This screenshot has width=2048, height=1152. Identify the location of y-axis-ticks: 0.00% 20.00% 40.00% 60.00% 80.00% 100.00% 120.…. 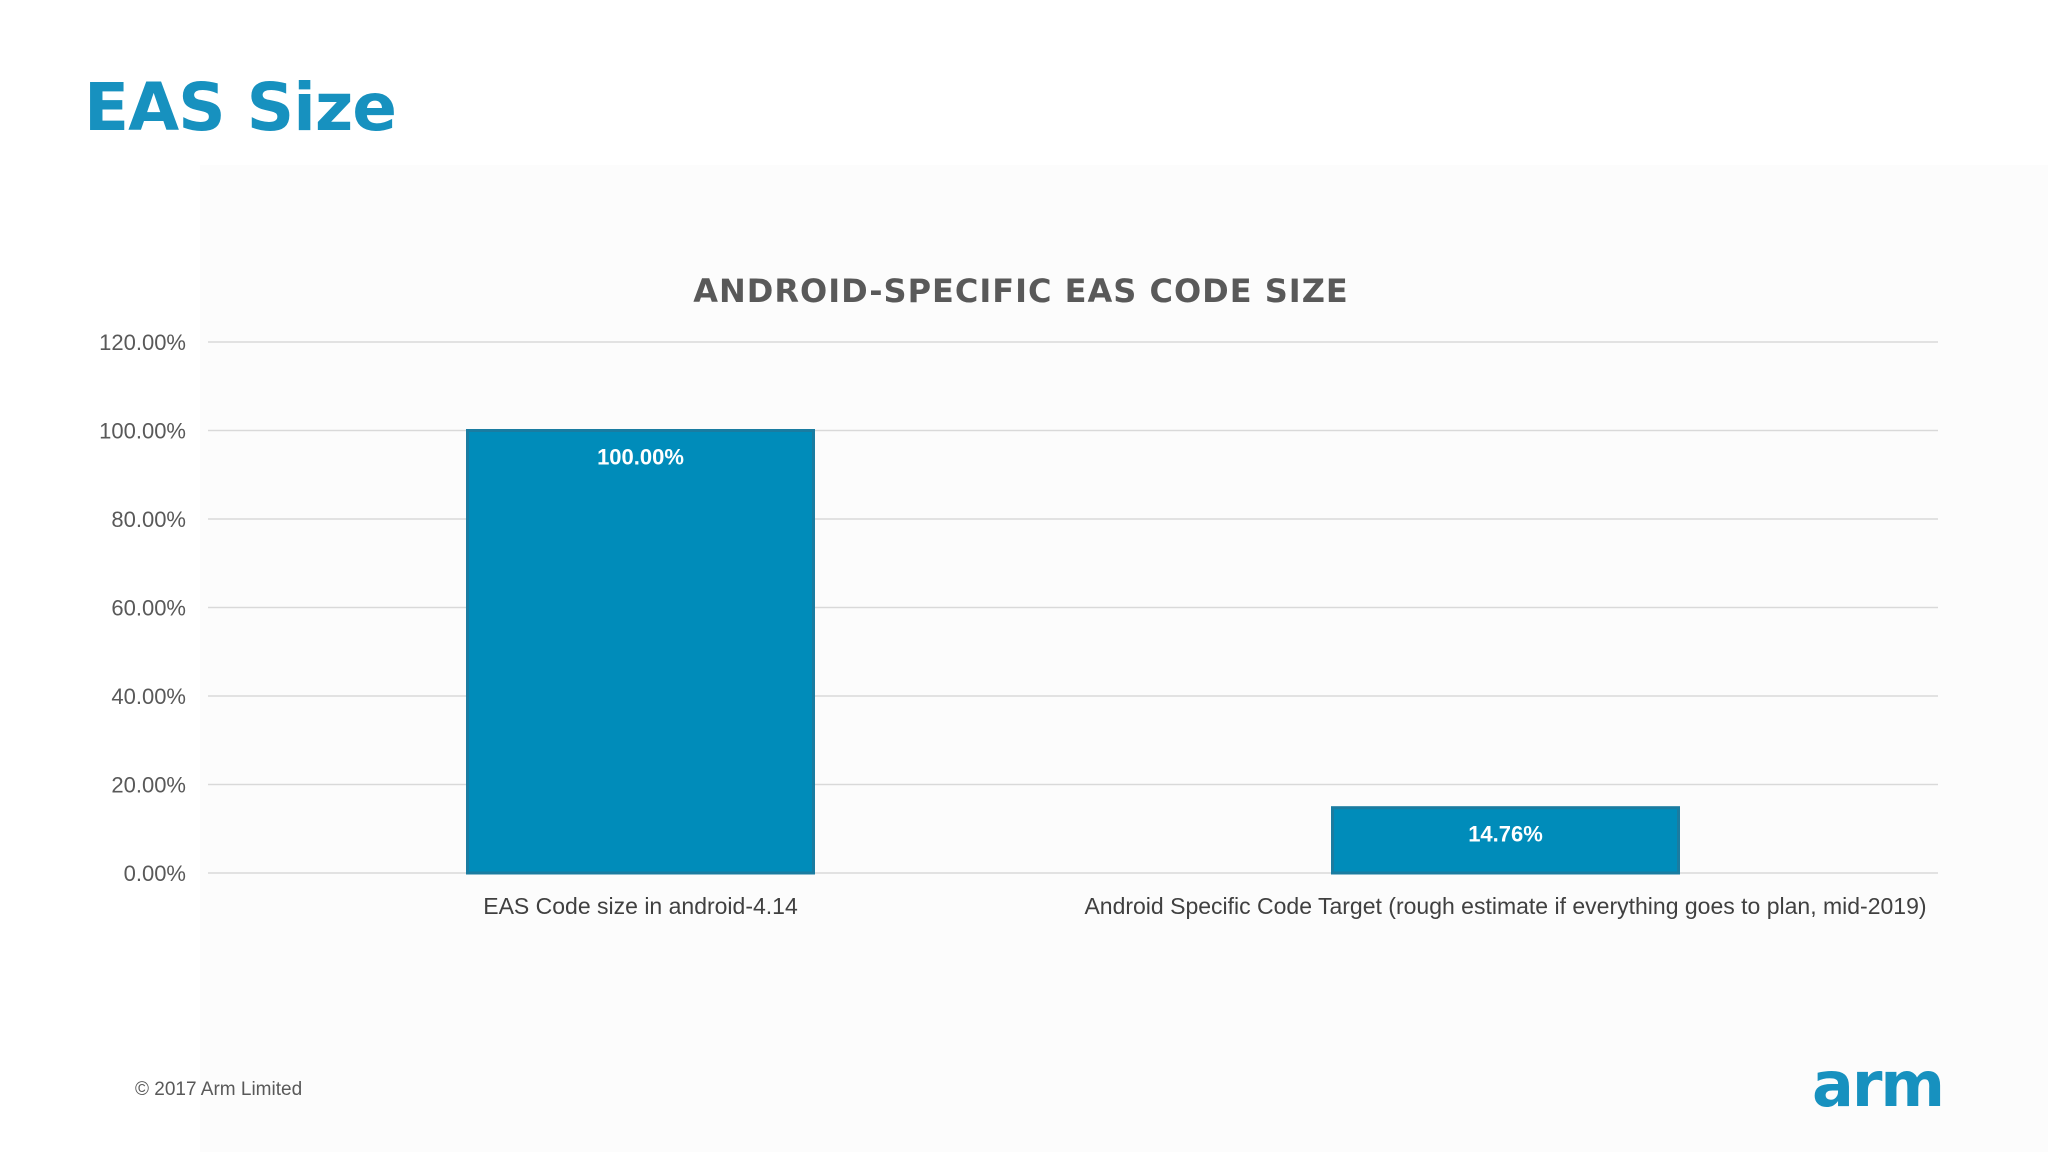
(142, 608).